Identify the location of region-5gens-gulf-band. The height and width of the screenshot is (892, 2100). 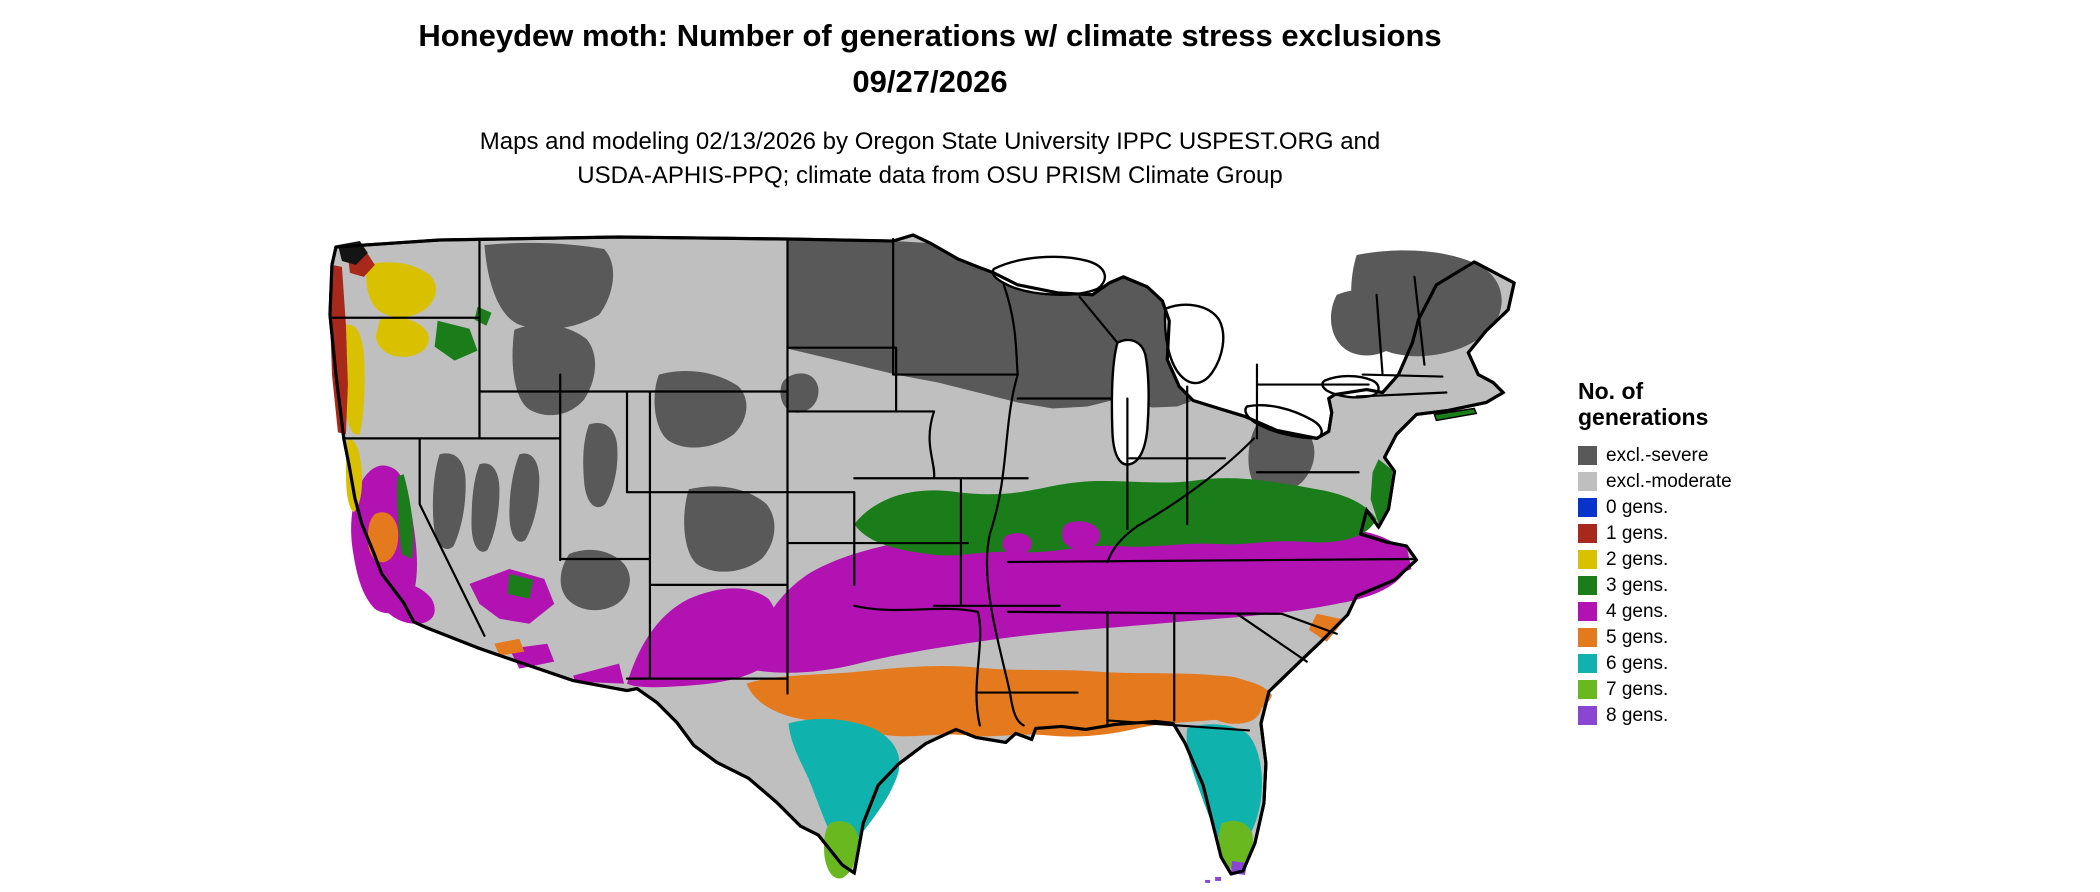
(1009, 701).